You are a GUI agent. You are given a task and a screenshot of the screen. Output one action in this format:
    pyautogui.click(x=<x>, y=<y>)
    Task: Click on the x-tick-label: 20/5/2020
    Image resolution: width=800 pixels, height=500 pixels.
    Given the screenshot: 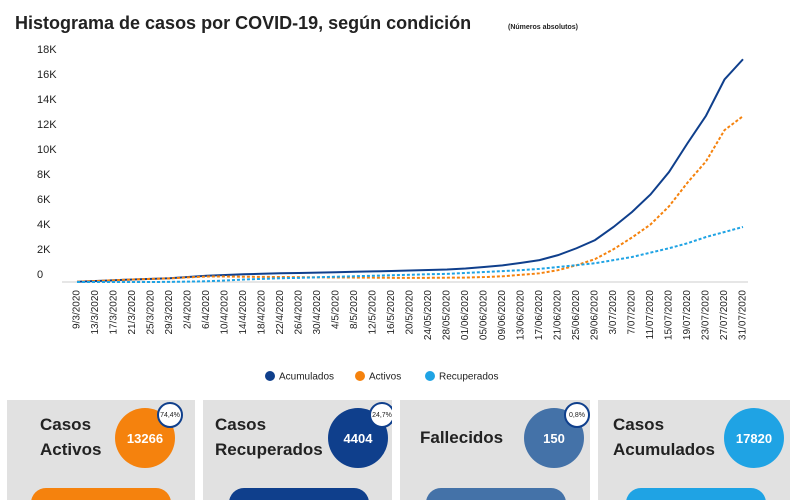 What is the action you would take?
    pyautogui.click(x=410, y=312)
    